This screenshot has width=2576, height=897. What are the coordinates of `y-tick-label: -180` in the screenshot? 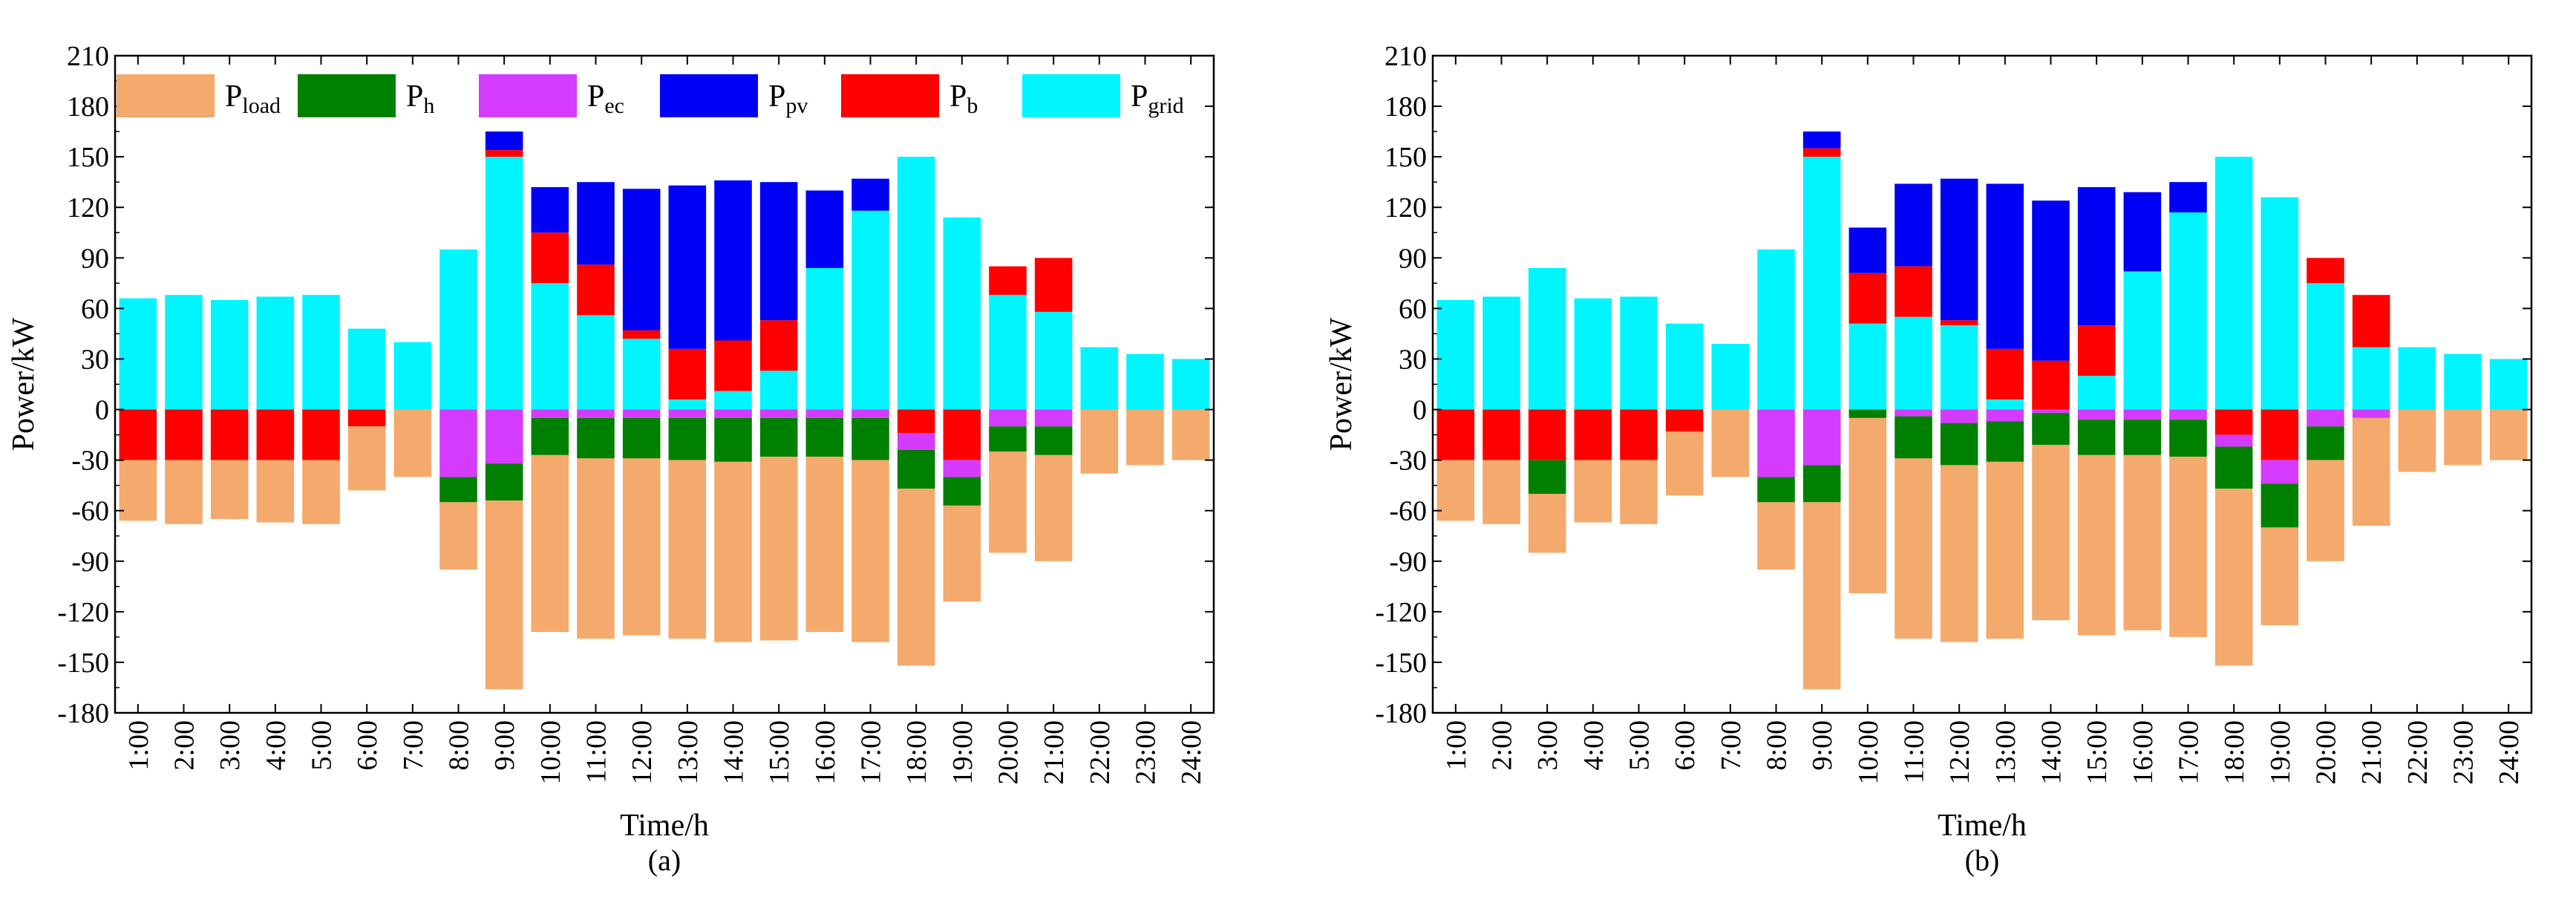 It's located at (83, 713).